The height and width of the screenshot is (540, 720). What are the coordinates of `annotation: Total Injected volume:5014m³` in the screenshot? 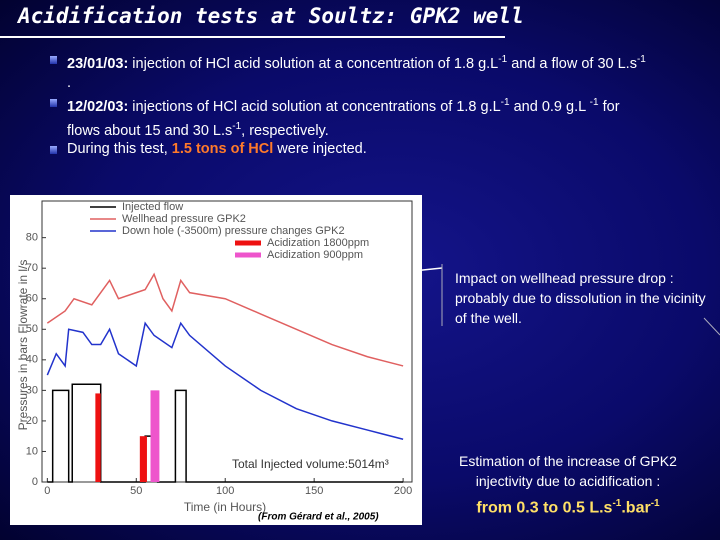 It's located at (310, 464).